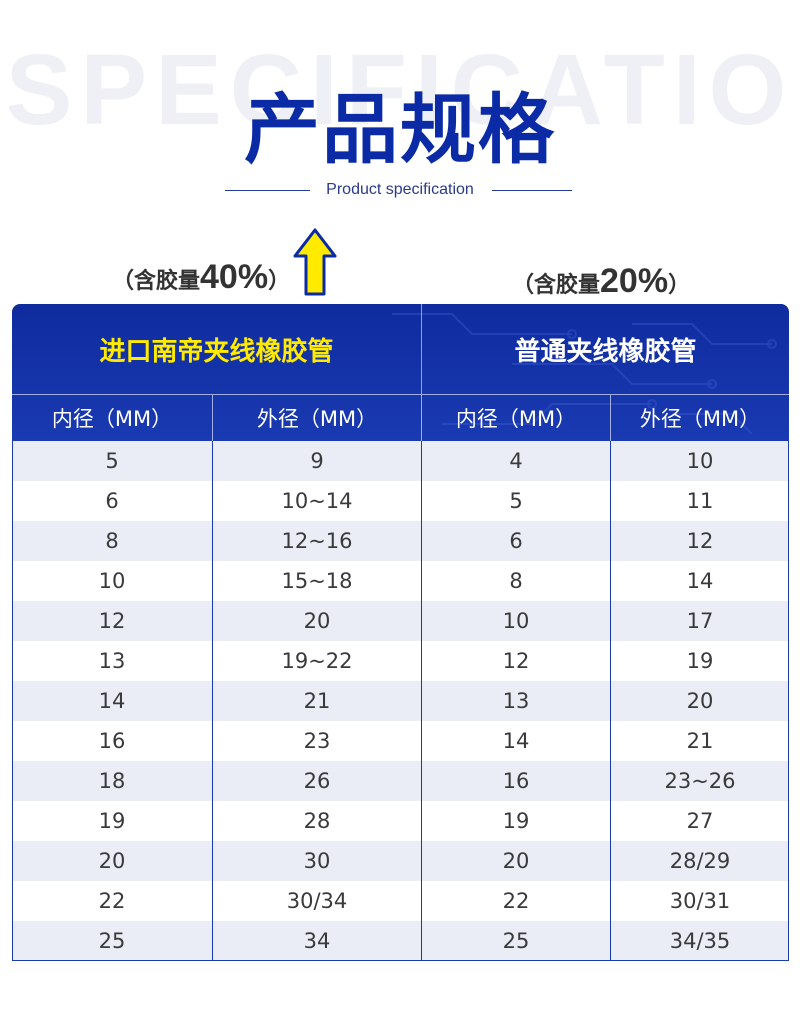  Describe the element at coordinates (317, 861) in the screenshot. I see `cell-outer-diameter: 30` at that location.